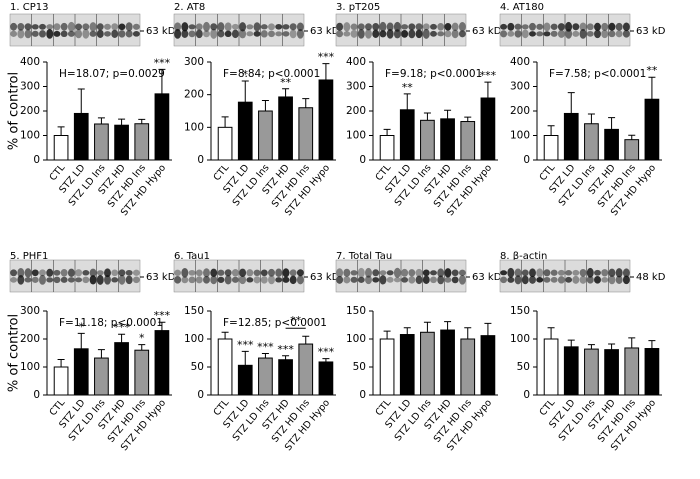 This screenshot has width=700, height=479. I want to click on panel-title: 2. AT8, so click(189, 7).